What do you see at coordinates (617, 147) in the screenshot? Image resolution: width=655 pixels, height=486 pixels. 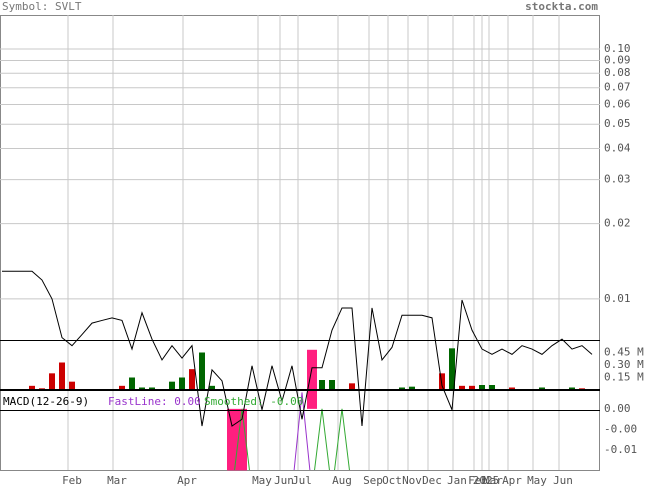 I see `price-tick-label: 0.04` at bounding box center [617, 147].